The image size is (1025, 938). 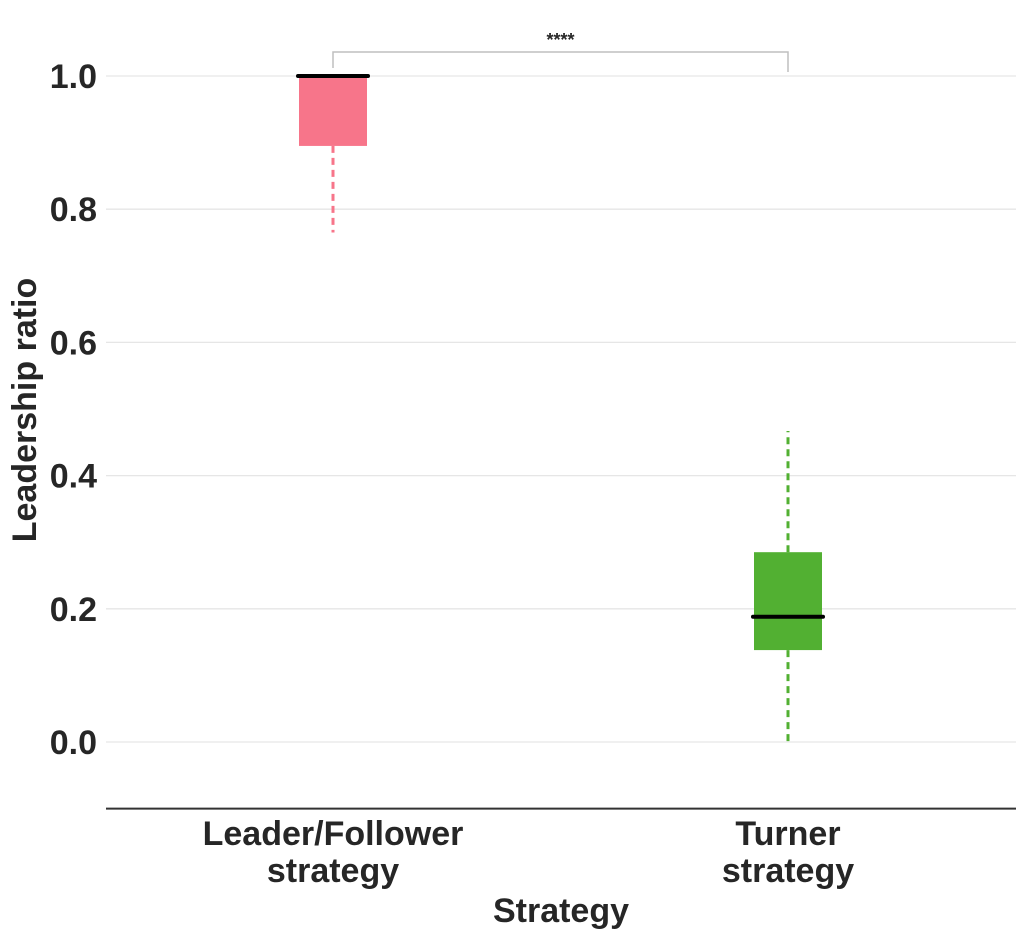 I want to click on y-tick-label: 0.6, so click(x=73, y=343).